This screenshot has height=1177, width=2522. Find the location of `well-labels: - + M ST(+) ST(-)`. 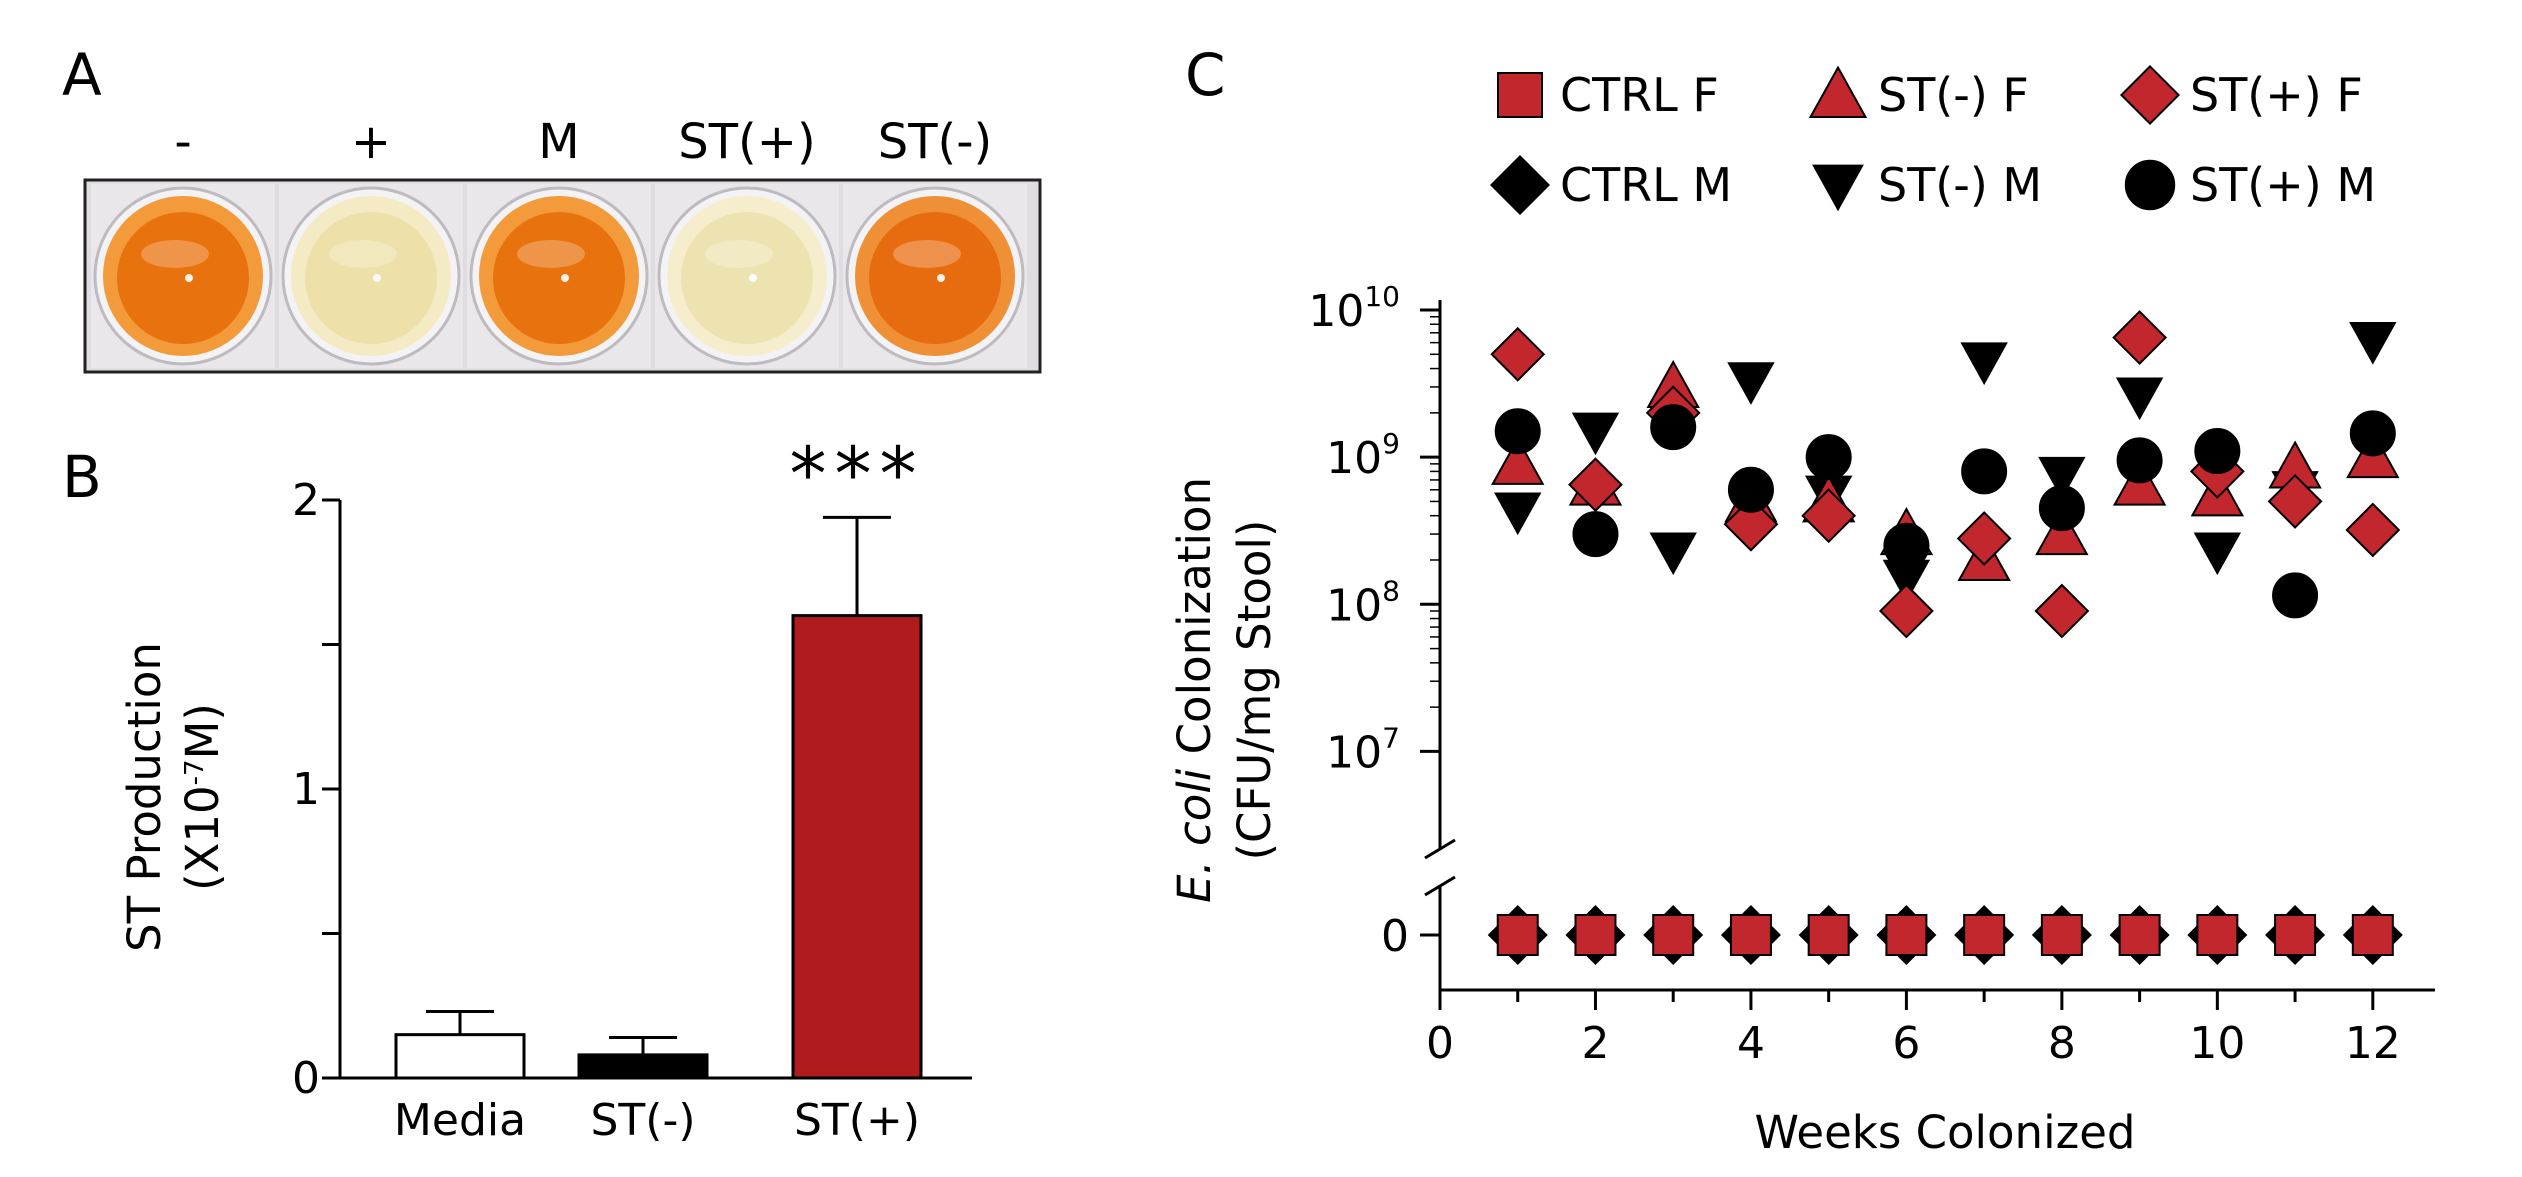

well-labels: - + M ST(+) ST(-) is located at coordinates (583, 142).